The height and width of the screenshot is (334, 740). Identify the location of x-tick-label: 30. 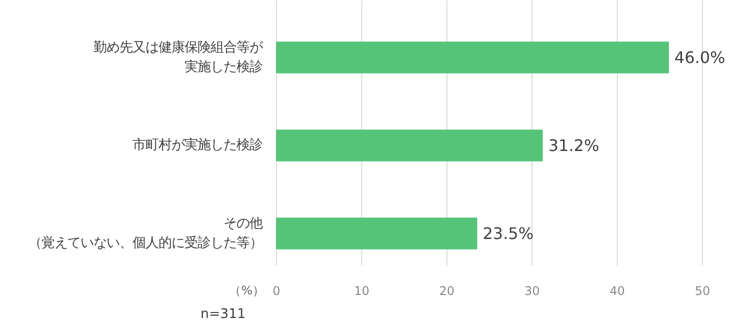
(532, 291).